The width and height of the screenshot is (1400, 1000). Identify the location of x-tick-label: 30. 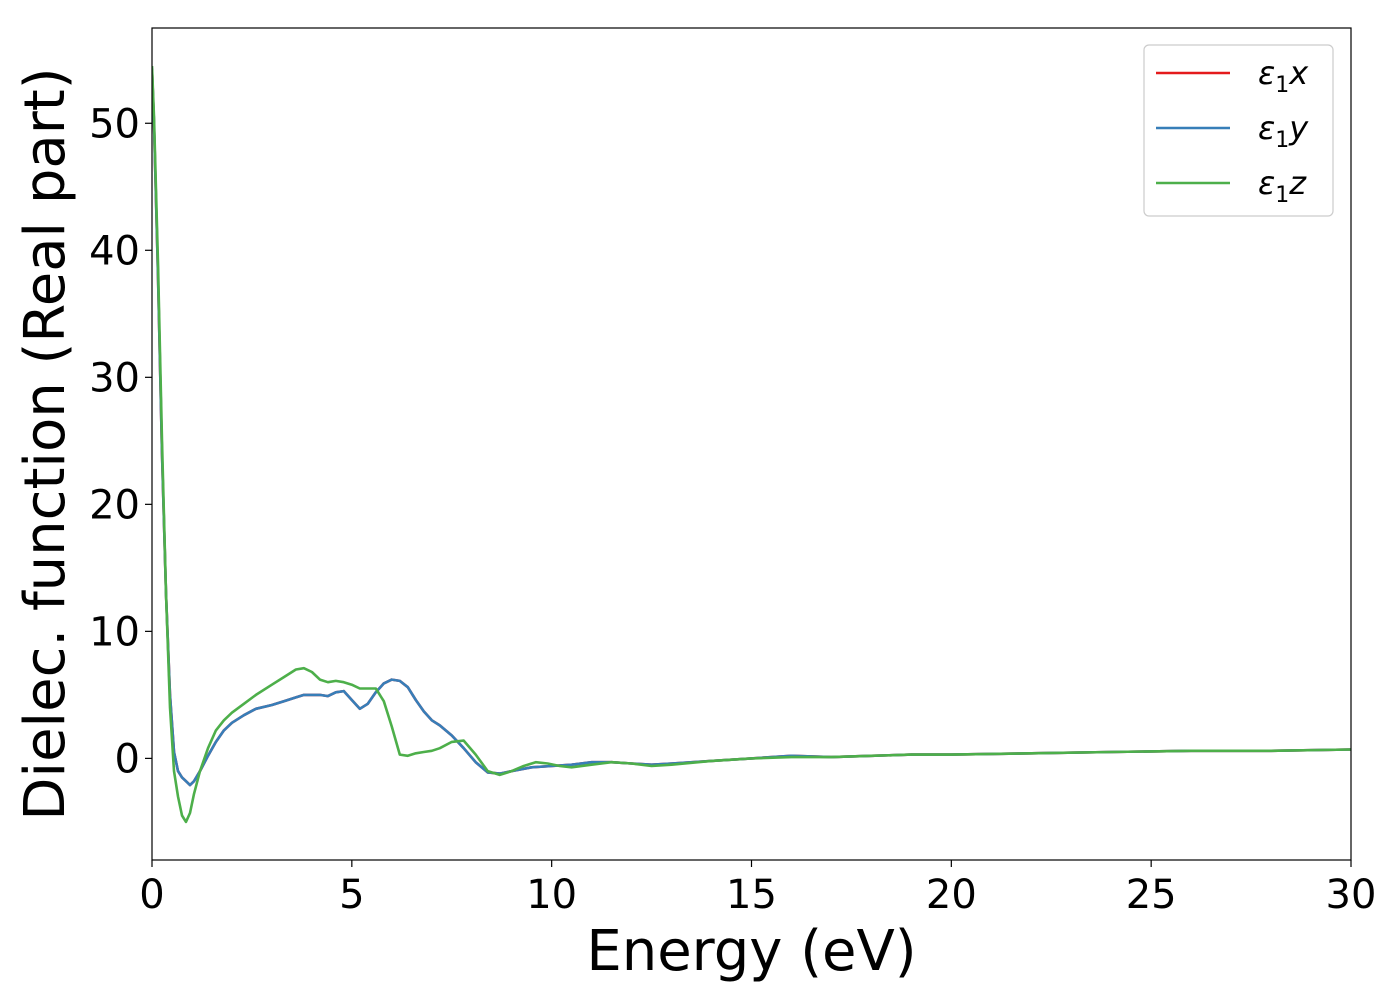
(1351, 895).